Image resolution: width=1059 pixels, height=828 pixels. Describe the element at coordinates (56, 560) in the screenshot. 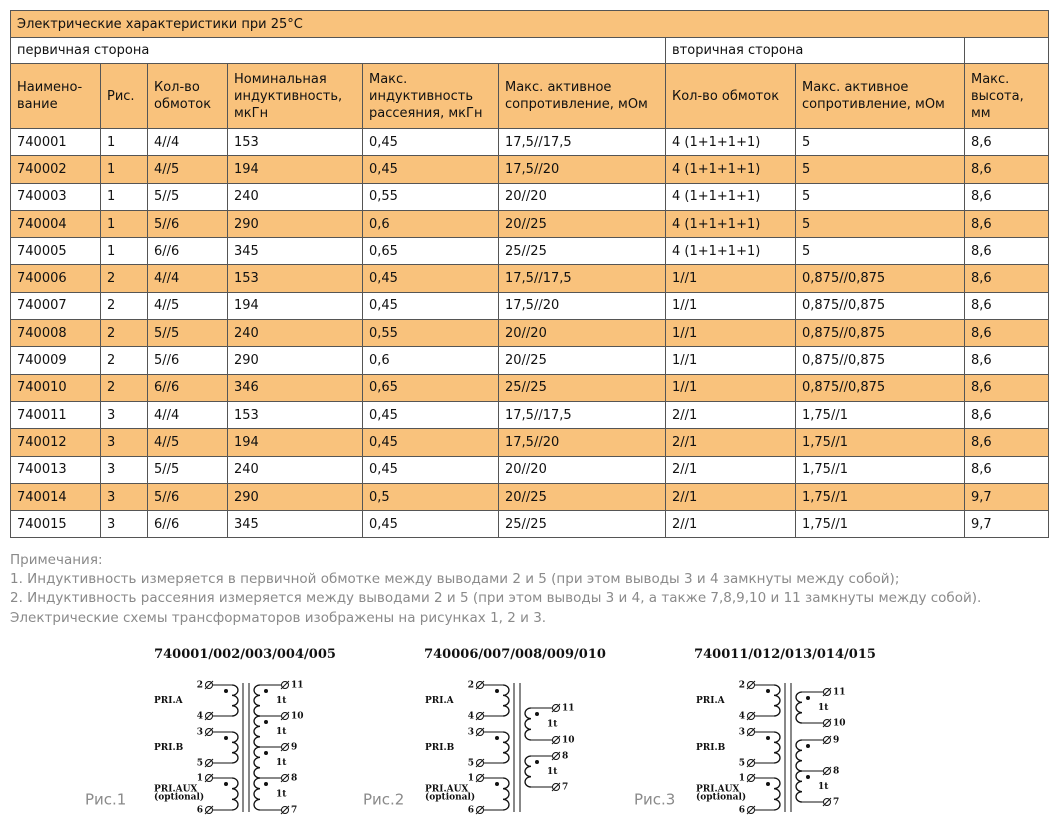

I see `note-line: Примечания:` at that location.